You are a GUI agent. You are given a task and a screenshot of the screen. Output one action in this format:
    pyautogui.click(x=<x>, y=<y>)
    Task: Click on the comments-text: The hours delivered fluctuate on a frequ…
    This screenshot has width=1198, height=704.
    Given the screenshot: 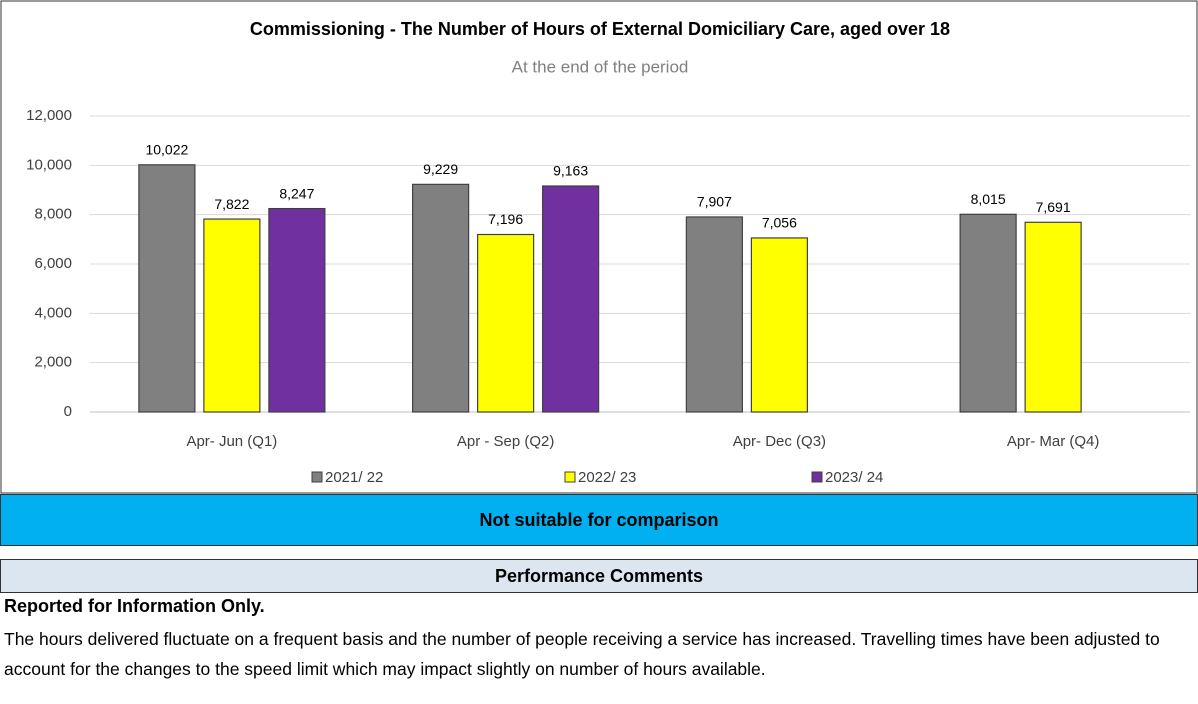 What is the action you would take?
    pyautogui.click(x=582, y=654)
    